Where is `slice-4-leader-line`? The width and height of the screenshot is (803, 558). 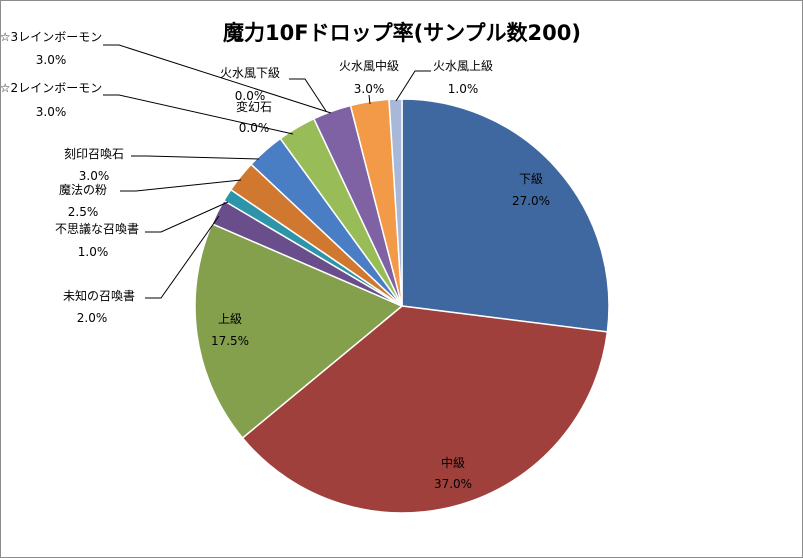
slice-4-leader-line is located at coordinates (182, 257).